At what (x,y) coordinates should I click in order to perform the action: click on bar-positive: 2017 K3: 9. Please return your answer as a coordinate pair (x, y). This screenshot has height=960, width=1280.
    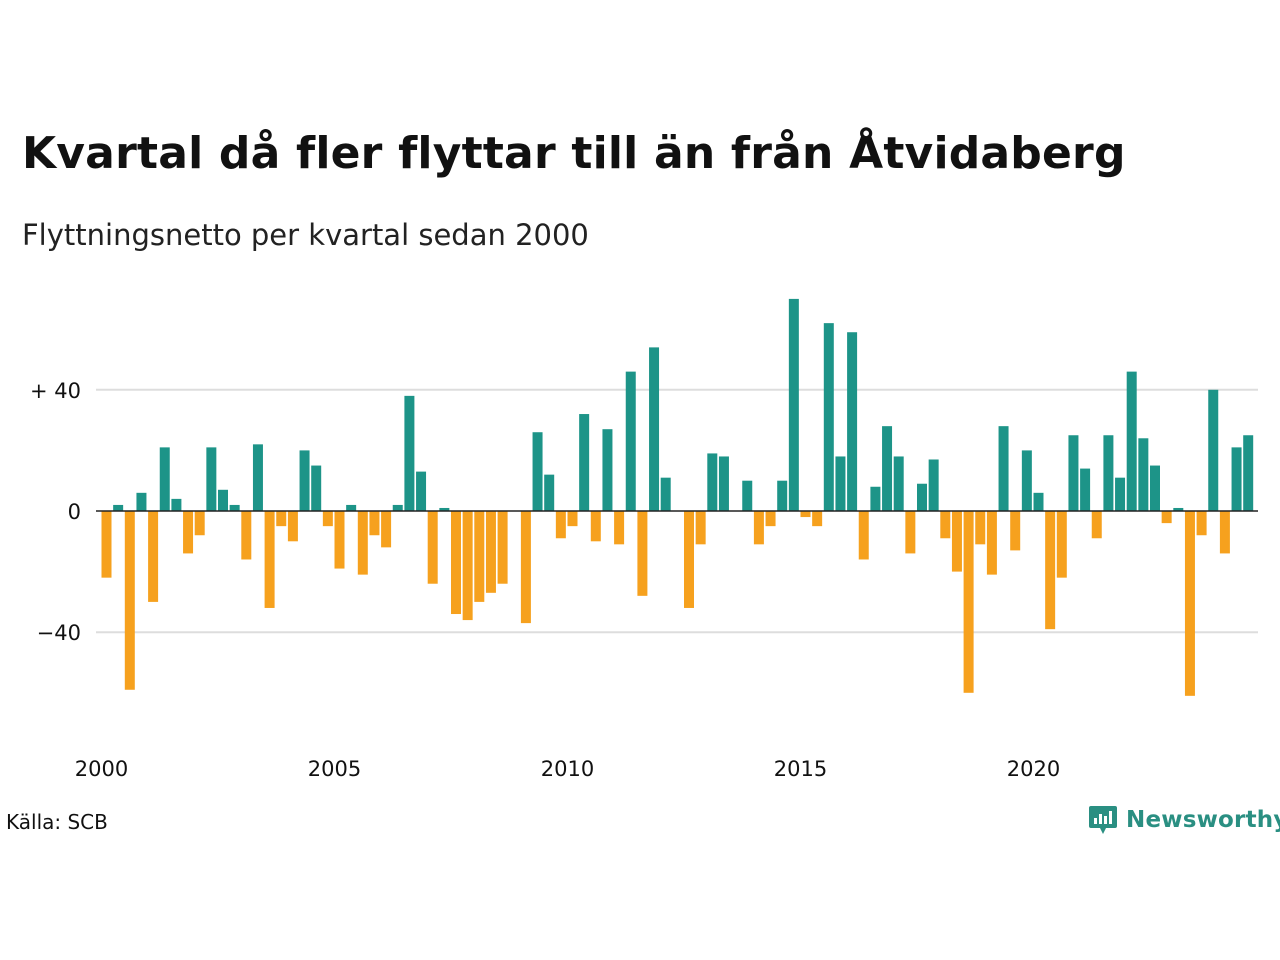
    Looking at the image, I should click on (922, 497).